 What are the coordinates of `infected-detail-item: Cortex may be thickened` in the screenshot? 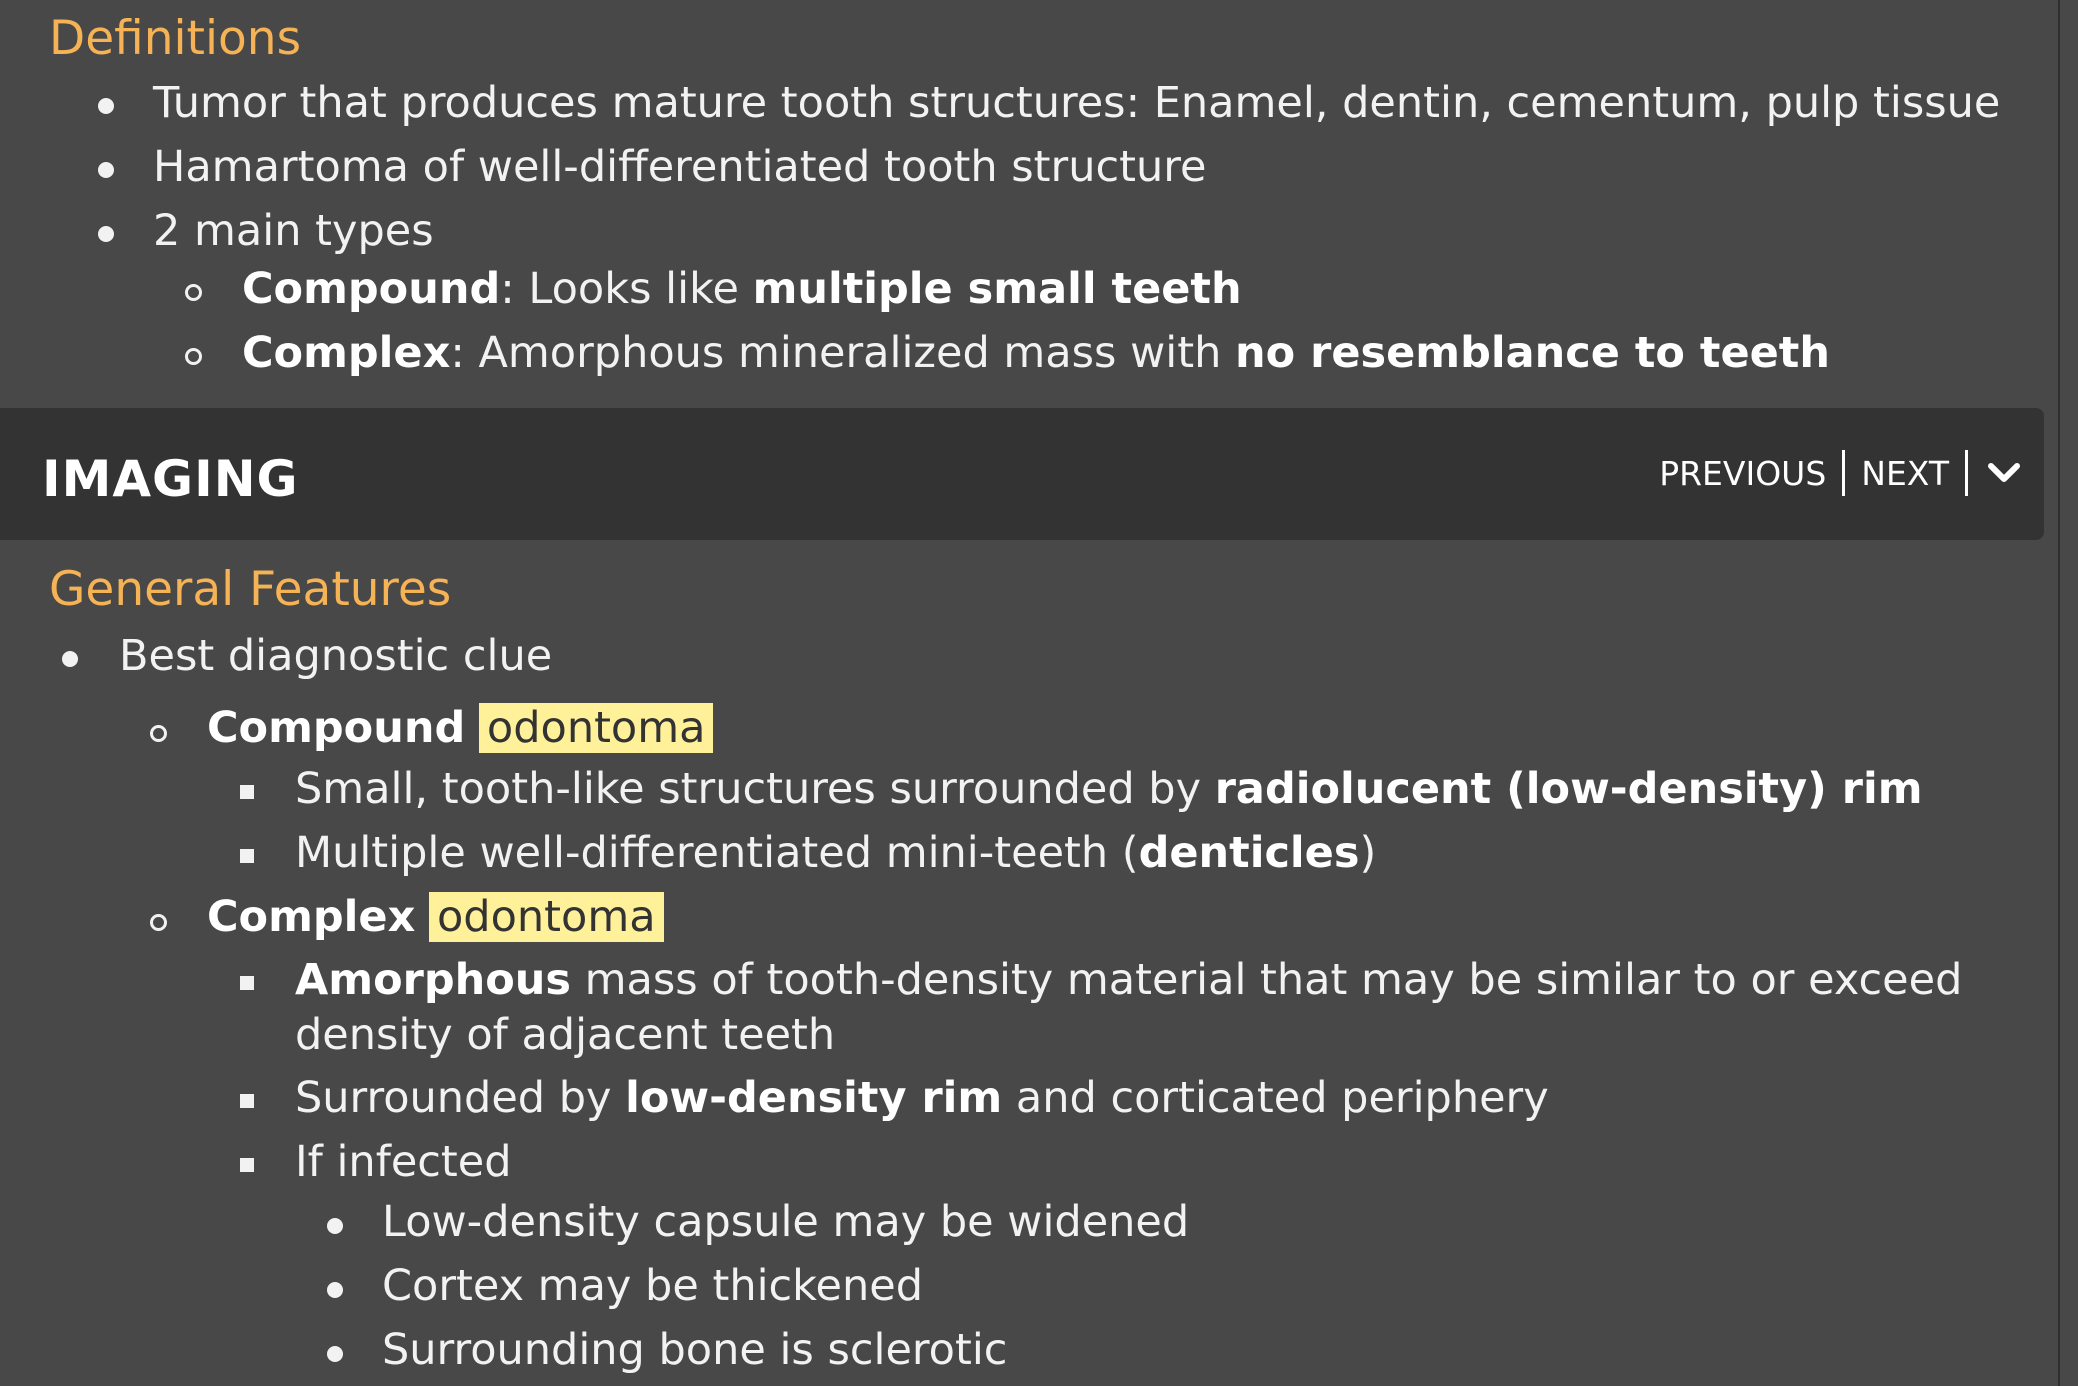 It's located at (652, 1286).